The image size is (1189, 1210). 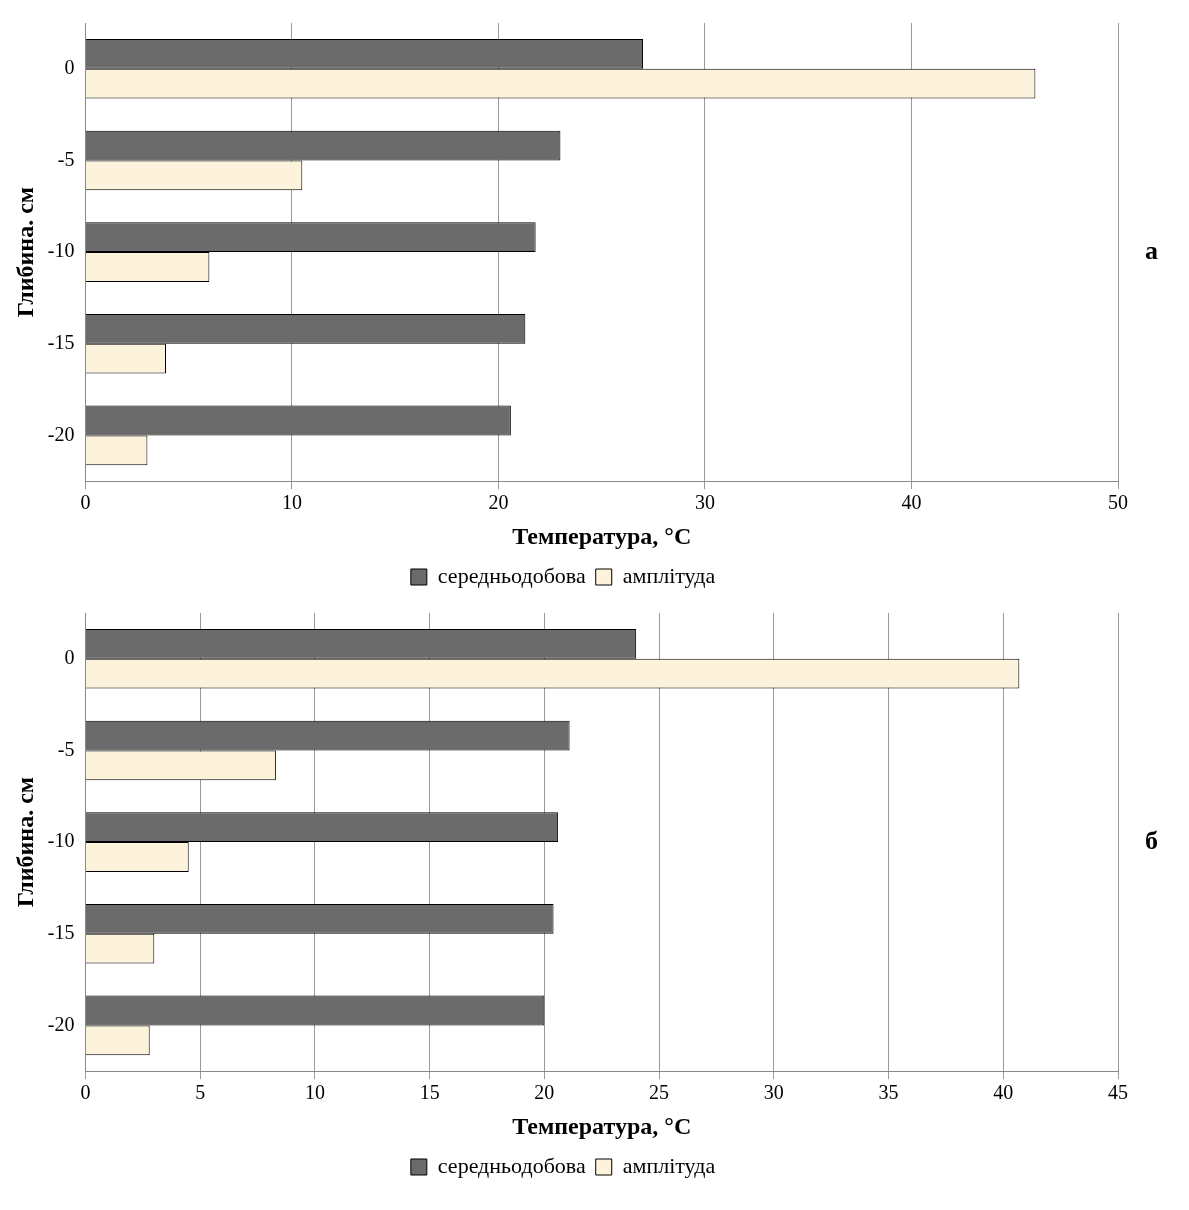 What do you see at coordinates (659, 1092) in the screenshot?
I see `x-tick-label: 25` at bounding box center [659, 1092].